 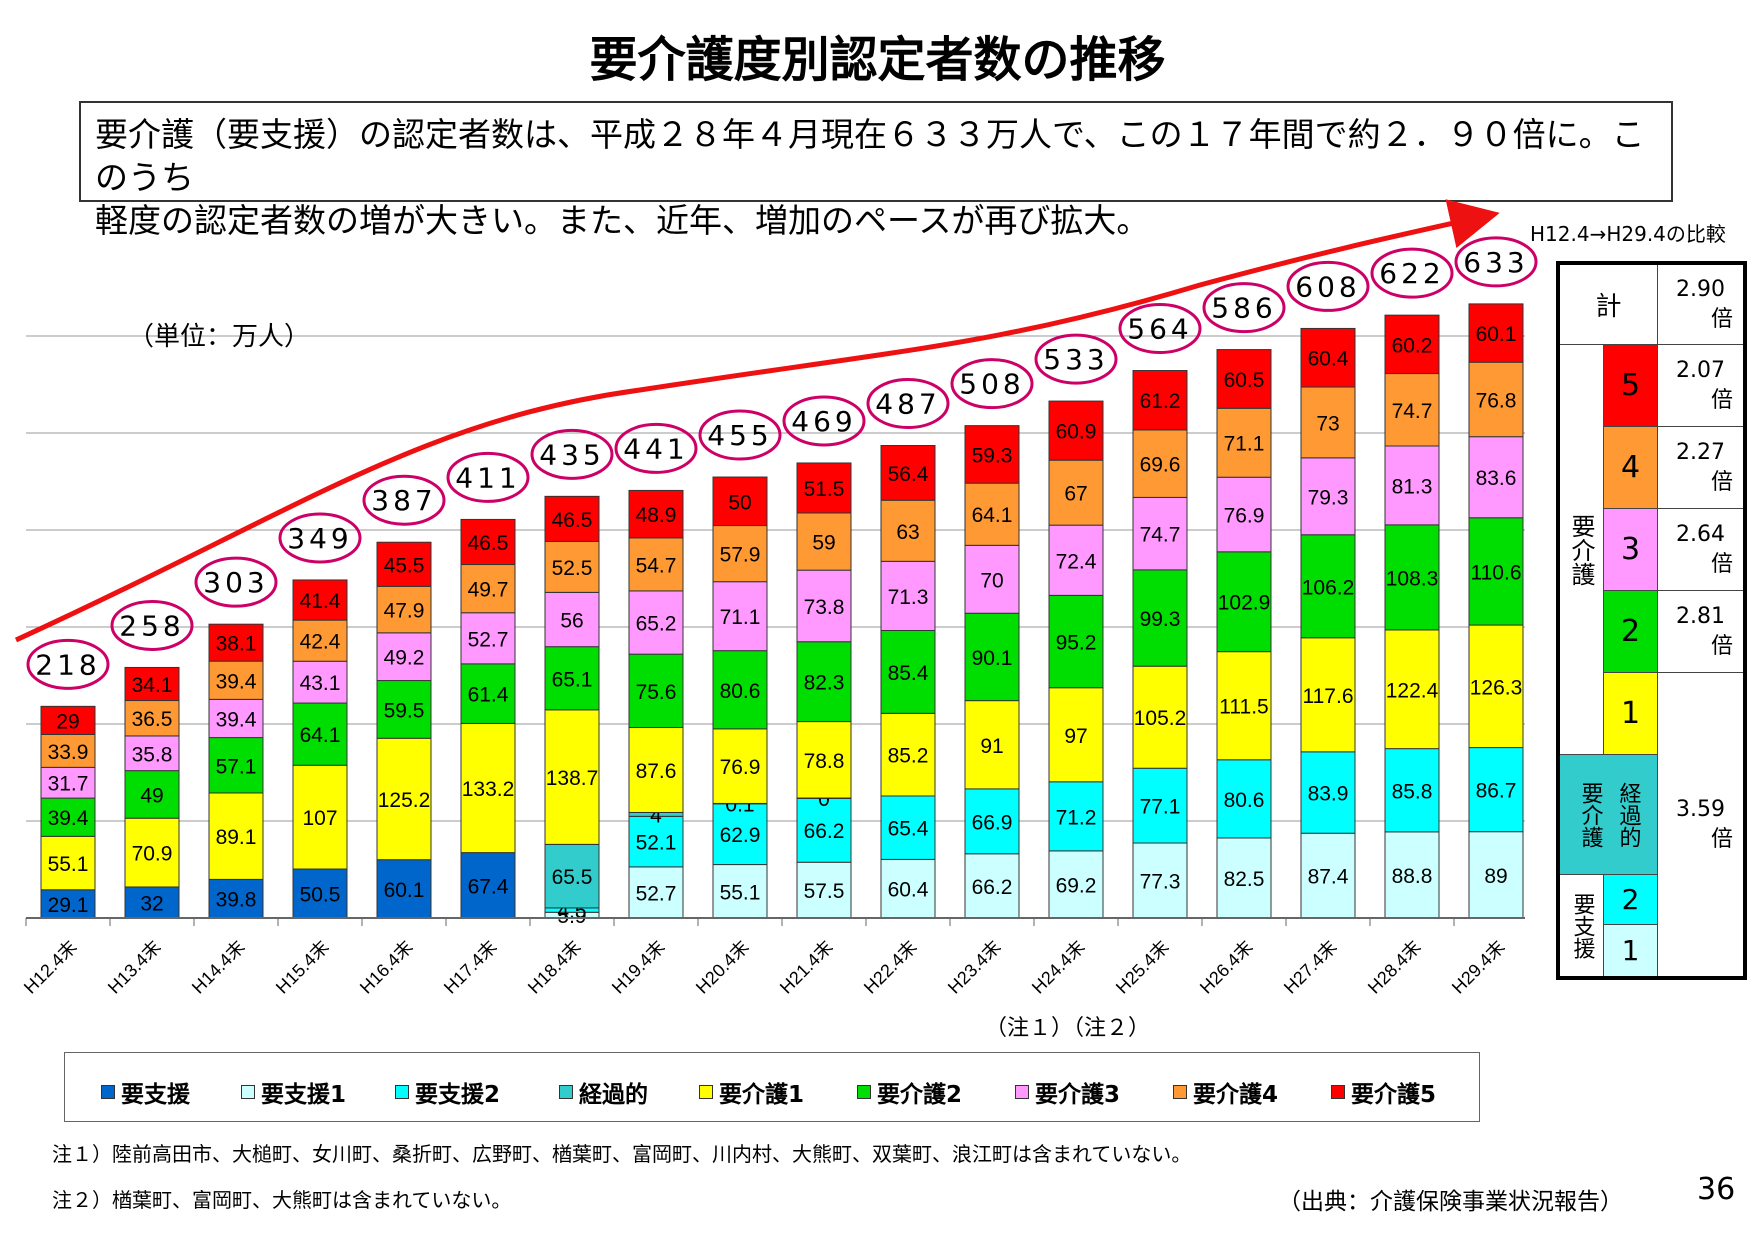 I want to click on legend-label: 要支援1, so click(x=304, y=1095).